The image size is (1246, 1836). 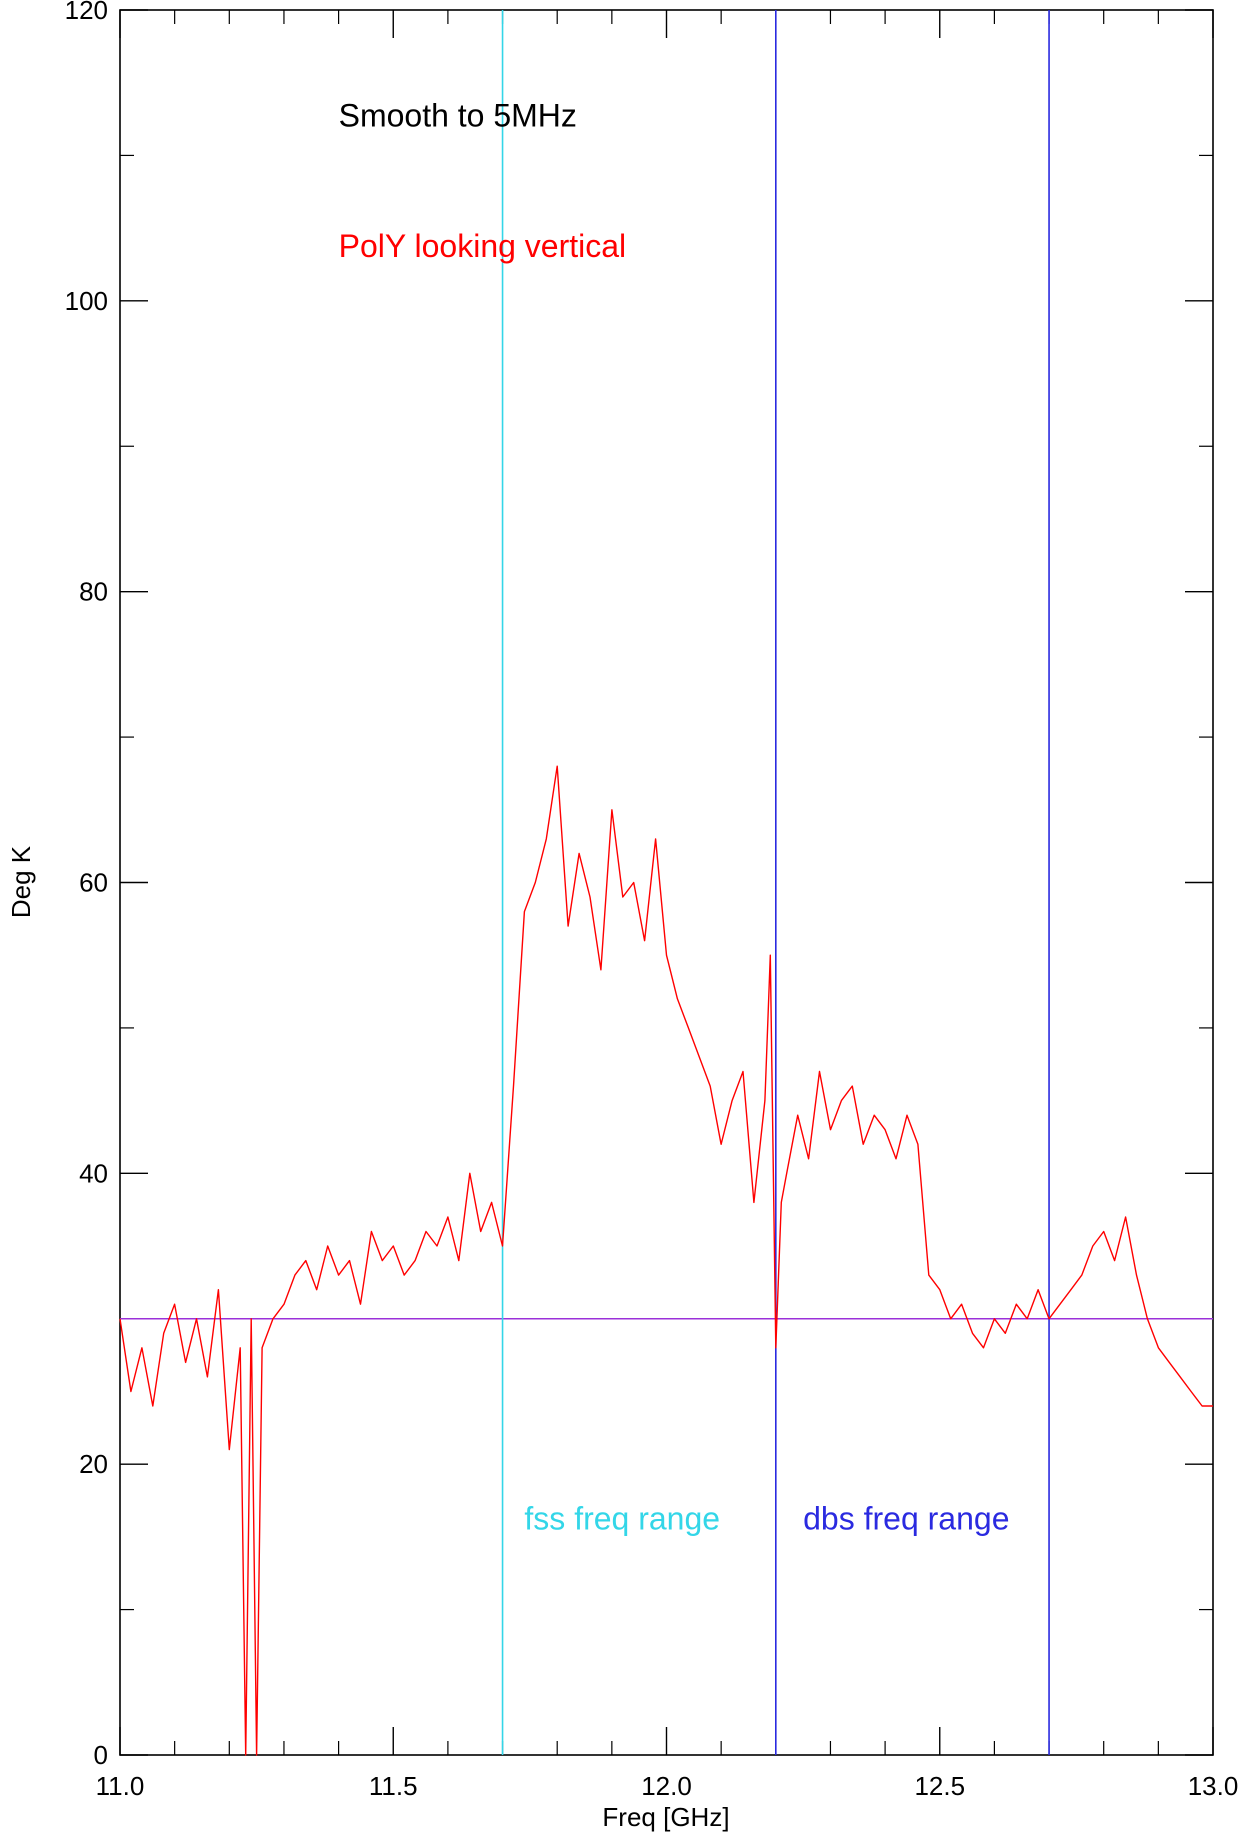 What do you see at coordinates (665, 1817) in the screenshot?
I see `x-axis-title: Freq [GHz]` at bounding box center [665, 1817].